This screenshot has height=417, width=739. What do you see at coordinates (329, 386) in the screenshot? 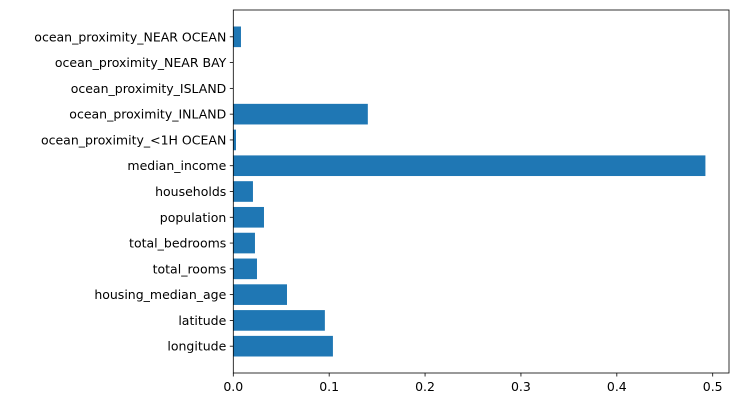
I see `x-tick-label-1: 0.1` at bounding box center [329, 386].